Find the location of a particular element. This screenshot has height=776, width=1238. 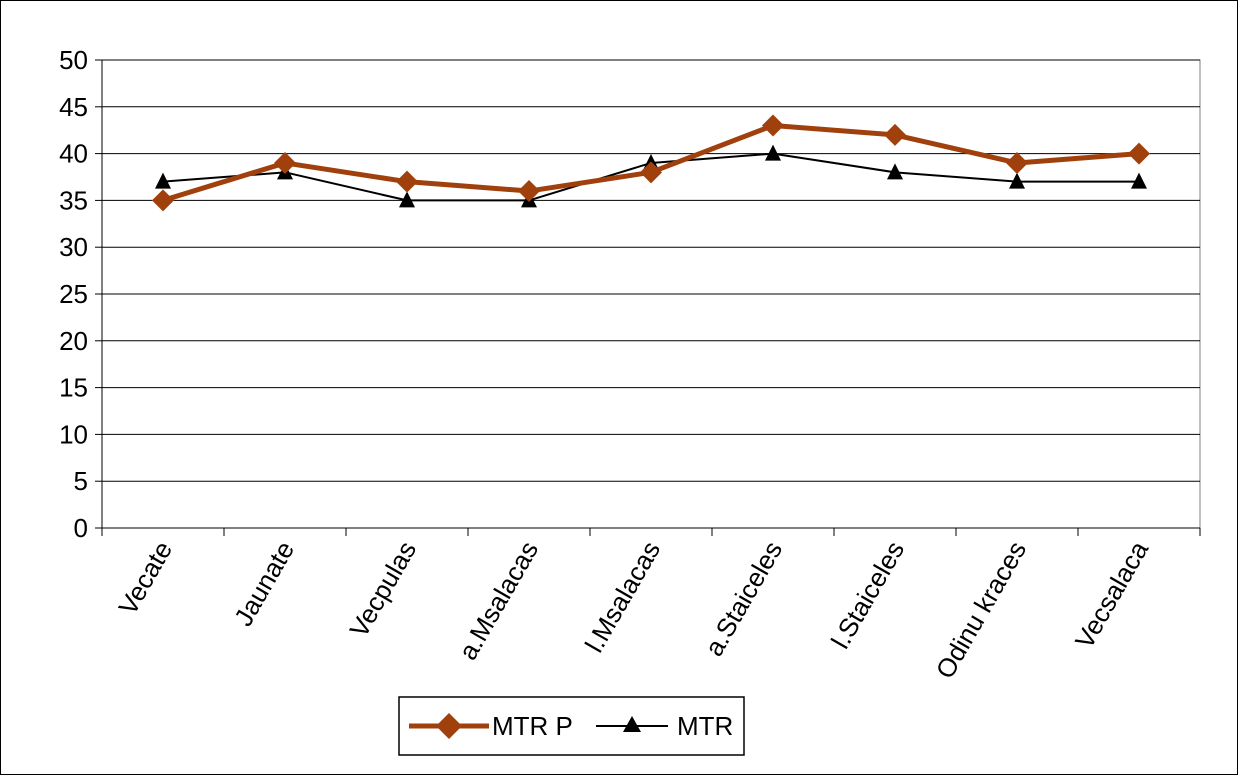

legend-diamond-marker is located at coordinates (449, 726).